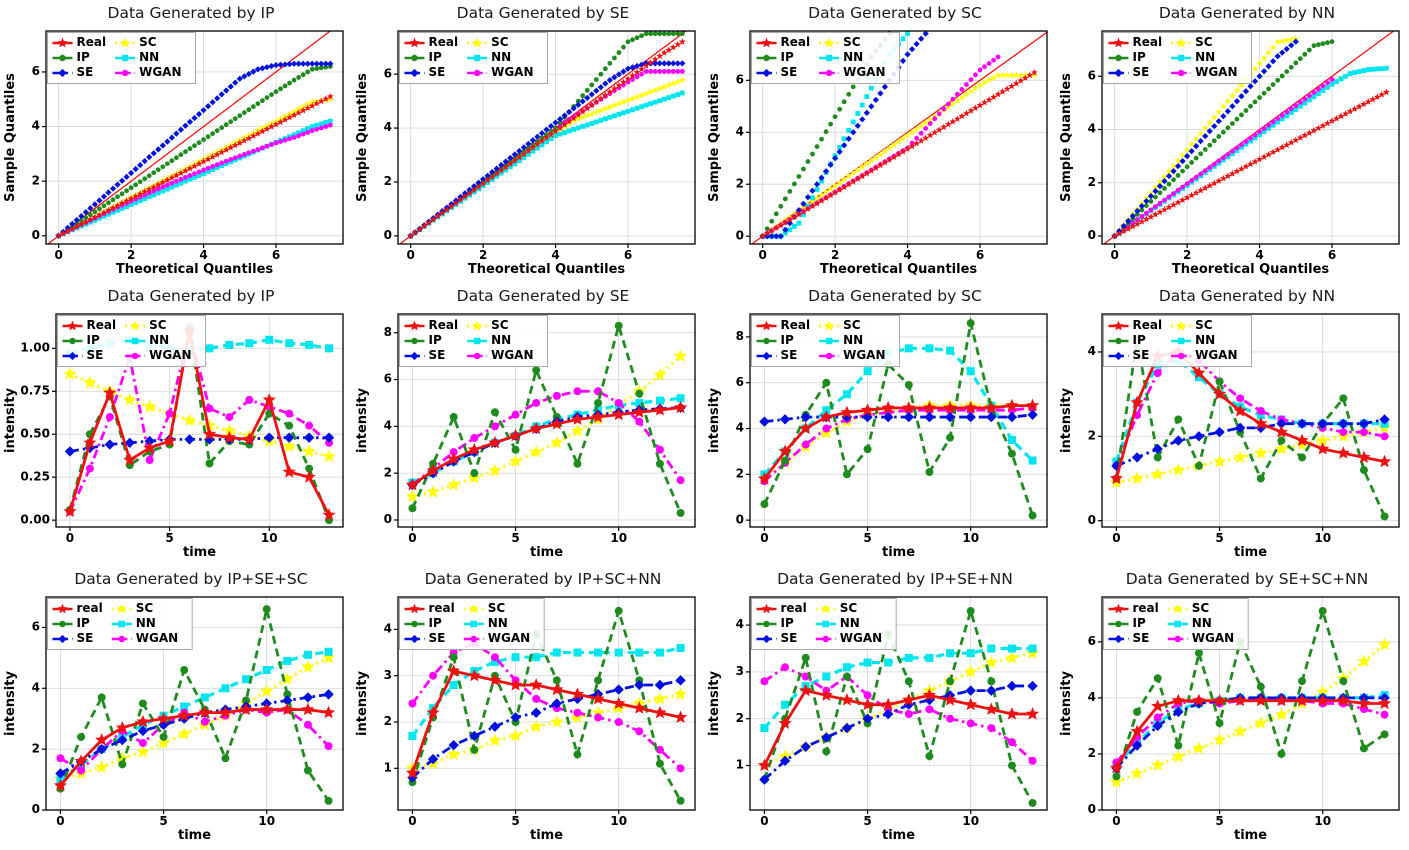 This screenshot has width=1409, height=850. Describe the element at coordinates (176, 152) in the screenshot. I see `qq-plot-ip-canvas` at that location.